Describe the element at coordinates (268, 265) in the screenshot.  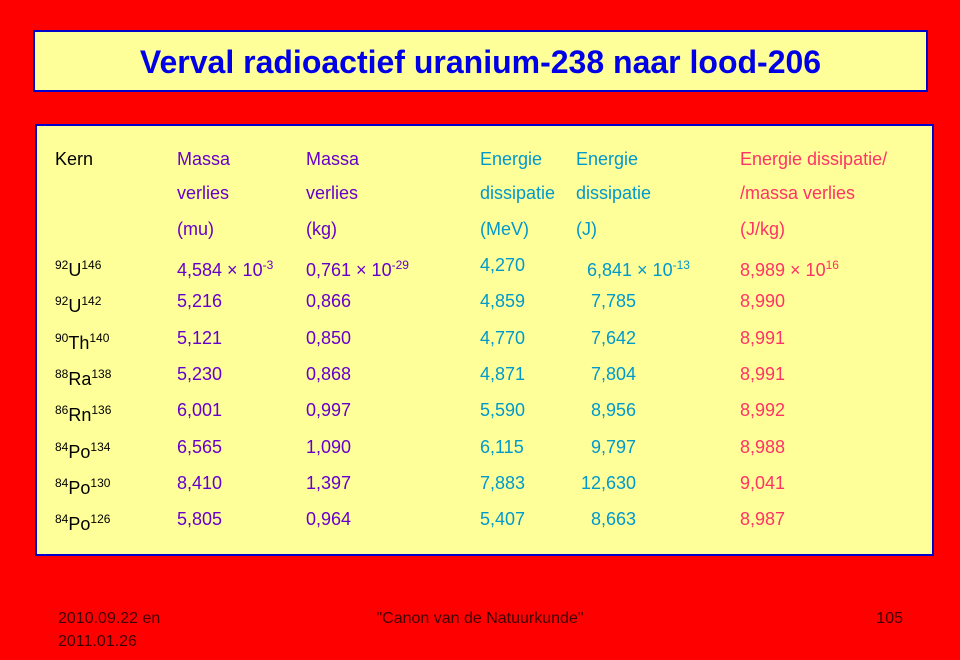
I see `cell-exponent: -3` at that location.